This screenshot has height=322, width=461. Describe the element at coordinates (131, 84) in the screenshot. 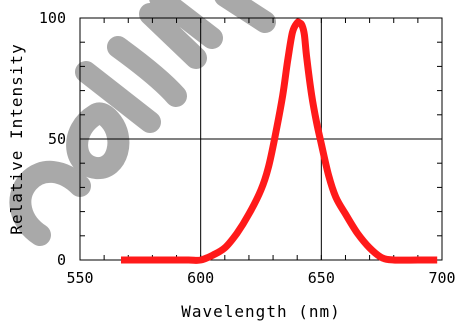

I see `watermark-letter-n` at that location.